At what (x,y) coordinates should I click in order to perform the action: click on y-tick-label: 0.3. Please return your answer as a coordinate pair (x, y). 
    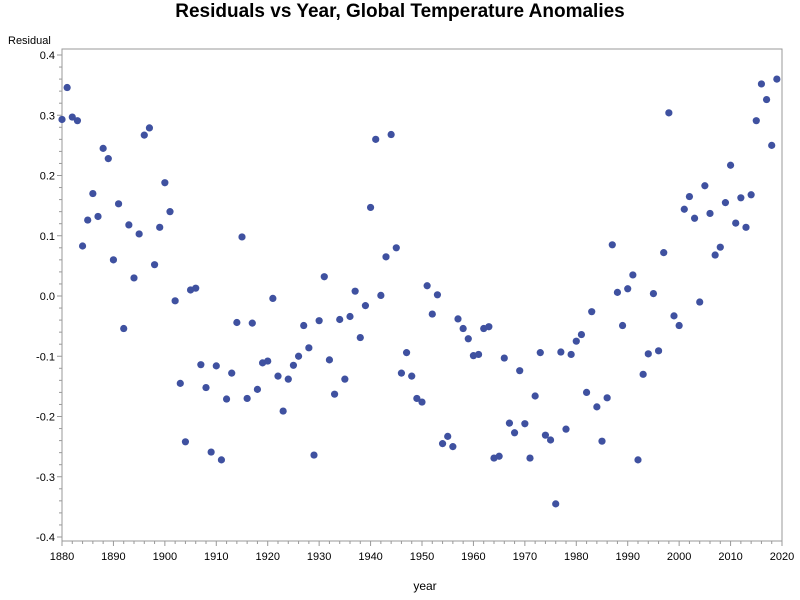
    Looking at the image, I should click on (47, 116).